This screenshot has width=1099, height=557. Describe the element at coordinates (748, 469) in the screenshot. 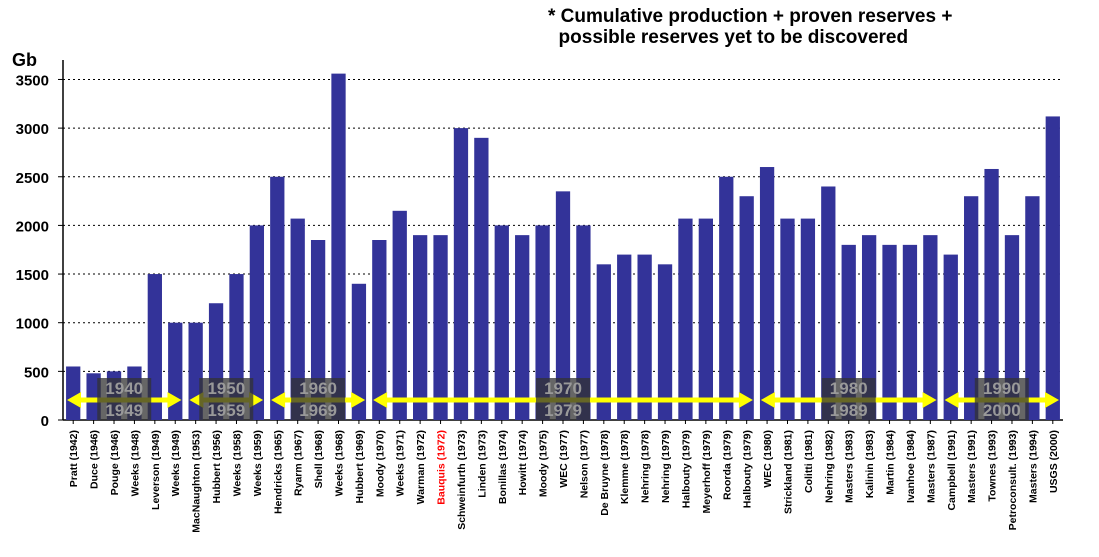

I see `x-tick-label: Halbouty (1979)` at that location.